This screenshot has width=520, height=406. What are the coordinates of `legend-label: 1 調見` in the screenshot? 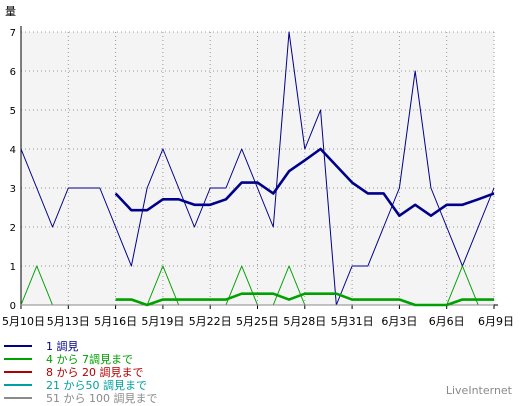 It's located at (62, 346).